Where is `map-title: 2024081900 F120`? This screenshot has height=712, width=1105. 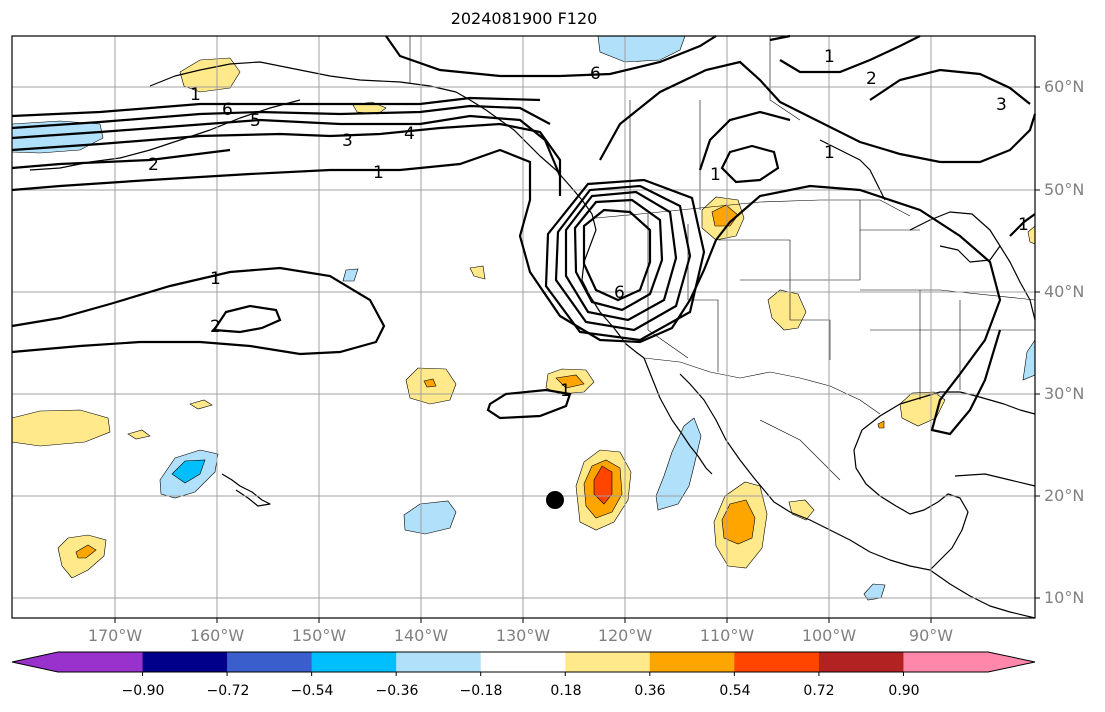
map-title: 2024081900 F120 is located at coordinates (524, 18).